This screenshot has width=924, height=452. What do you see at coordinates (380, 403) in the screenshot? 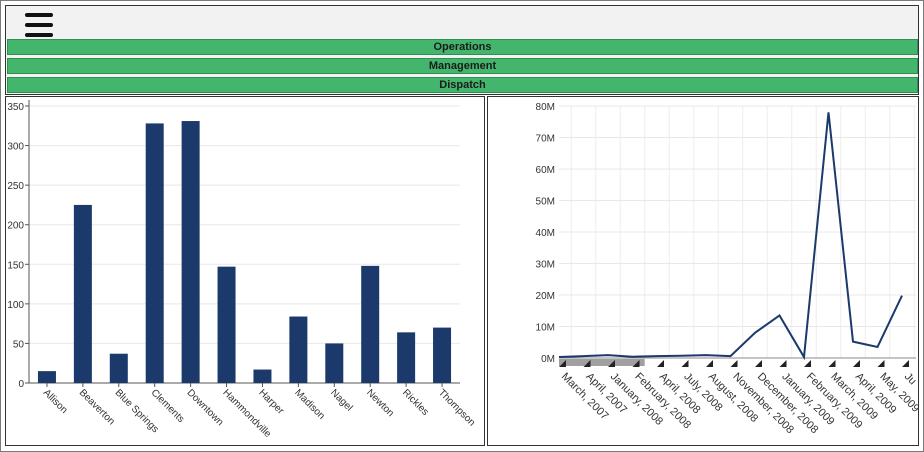
I see `x-tick-label: Newton` at bounding box center [380, 403].